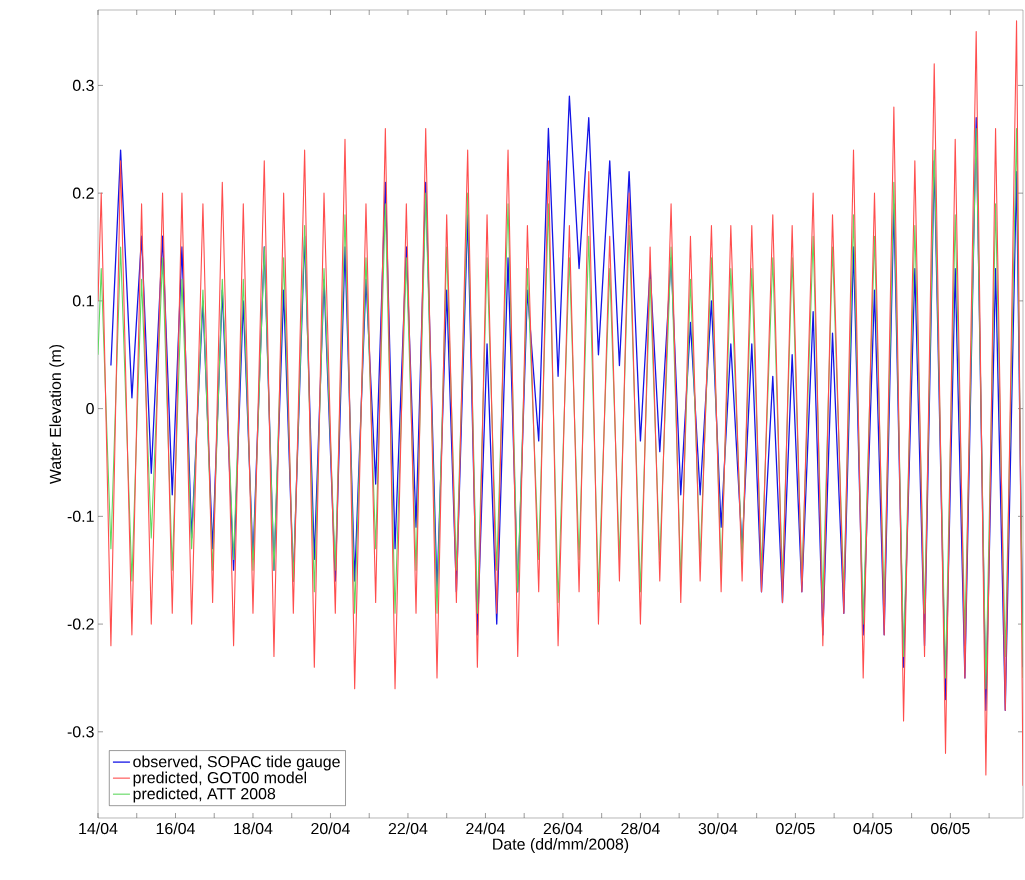 The image size is (1025, 880). Describe the element at coordinates (563, 828) in the screenshot. I see `x-tick-label: 26/04` at that location.